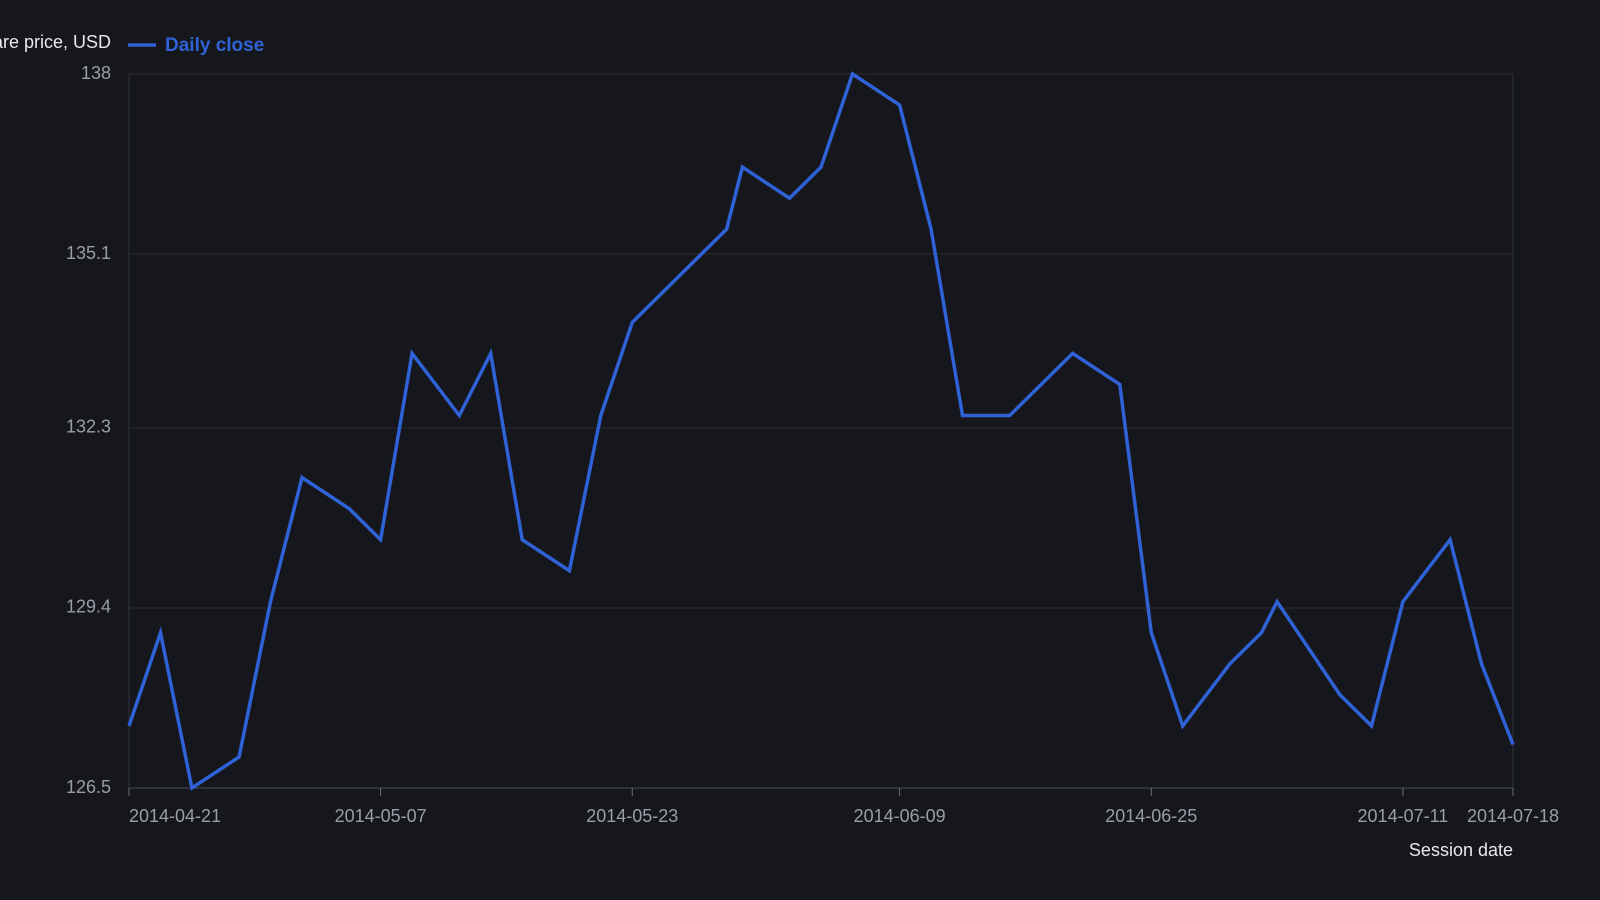 The width and height of the screenshot is (1600, 900). I want to click on y-tick-label: 126.5, so click(88, 787).